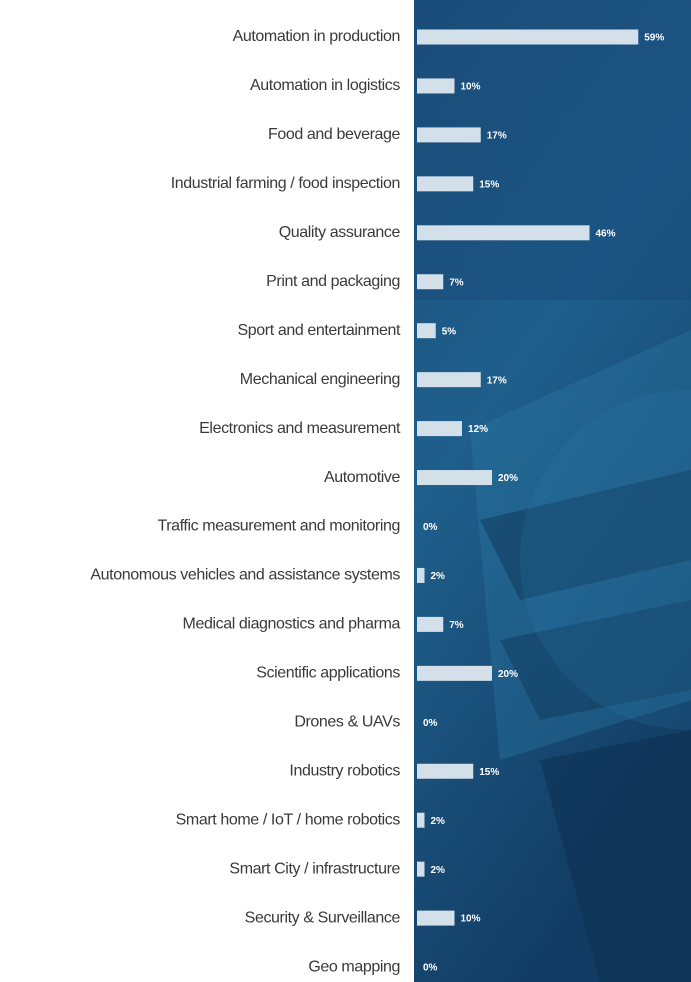  I want to click on value-label: 12%, so click(478, 429).